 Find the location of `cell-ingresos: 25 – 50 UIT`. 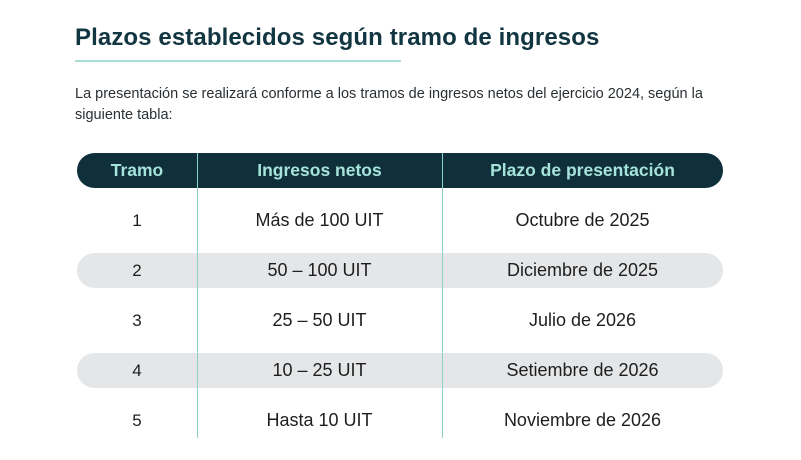

cell-ingresos: 25 – 50 UIT is located at coordinates (319, 320).